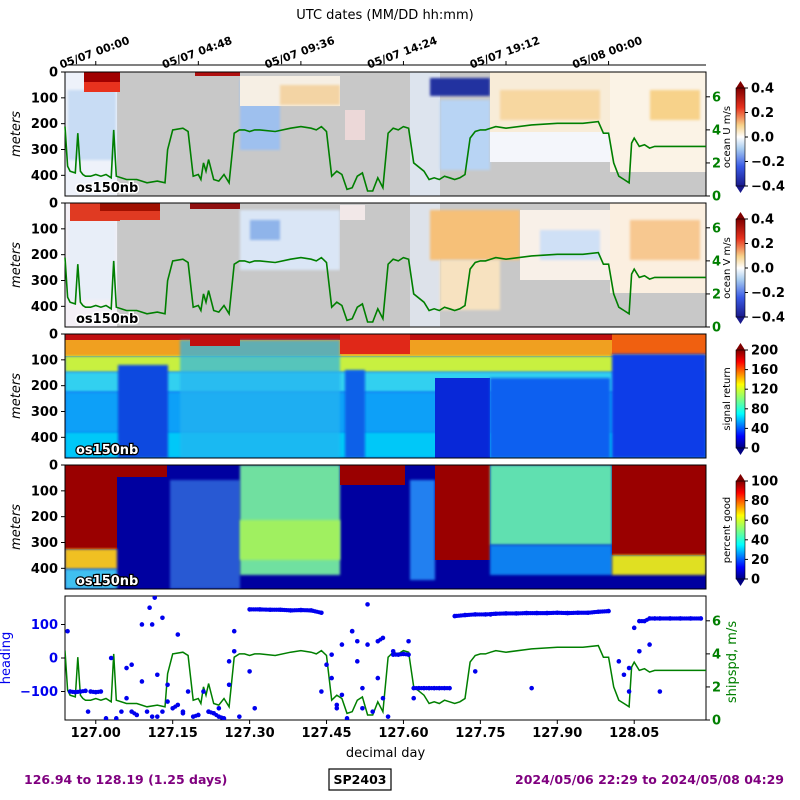  I want to click on footer-range-days: 126.94 to 128.19 (1.25 days), so click(125, 779).